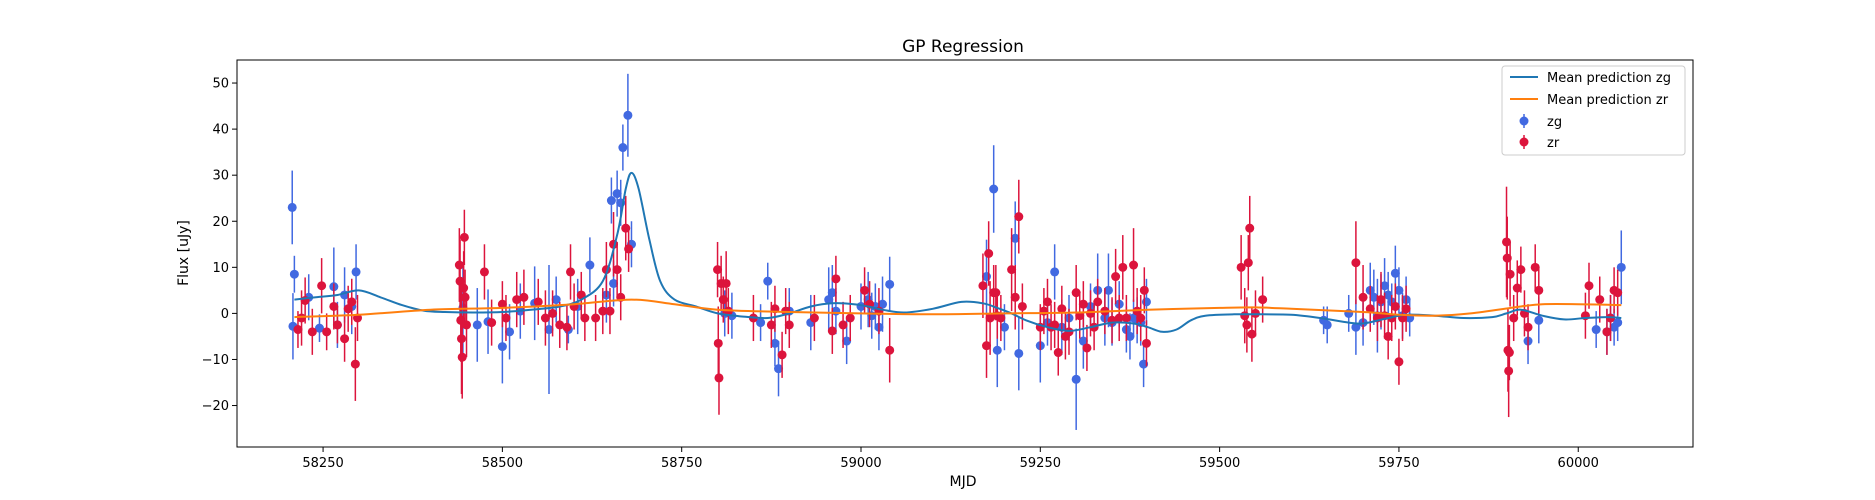 The image size is (1875, 500). What do you see at coordinates (963, 482) in the screenshot?
I see `x-axis-label: MJD` at bounding box center [963, 482].